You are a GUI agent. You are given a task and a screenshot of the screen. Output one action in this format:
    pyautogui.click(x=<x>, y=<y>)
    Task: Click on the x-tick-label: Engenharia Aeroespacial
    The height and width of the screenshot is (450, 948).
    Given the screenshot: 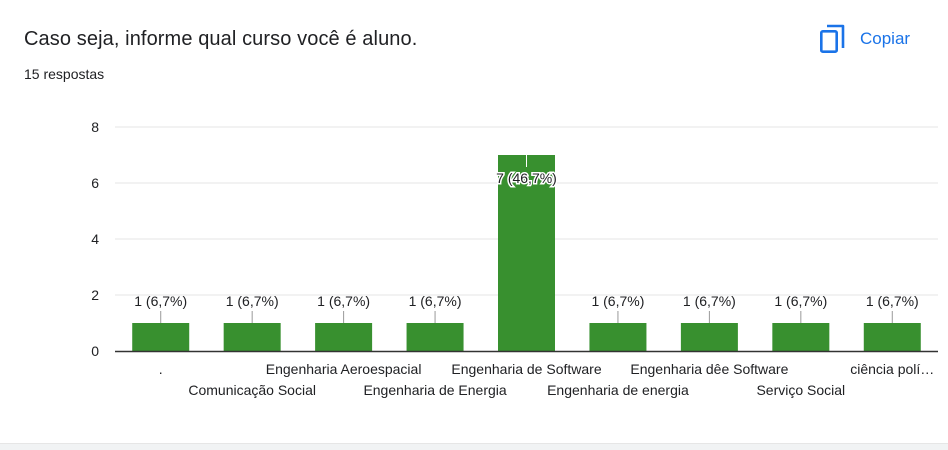 What is the action you would take?
    pyautogui.click(x=344, y=369)
    